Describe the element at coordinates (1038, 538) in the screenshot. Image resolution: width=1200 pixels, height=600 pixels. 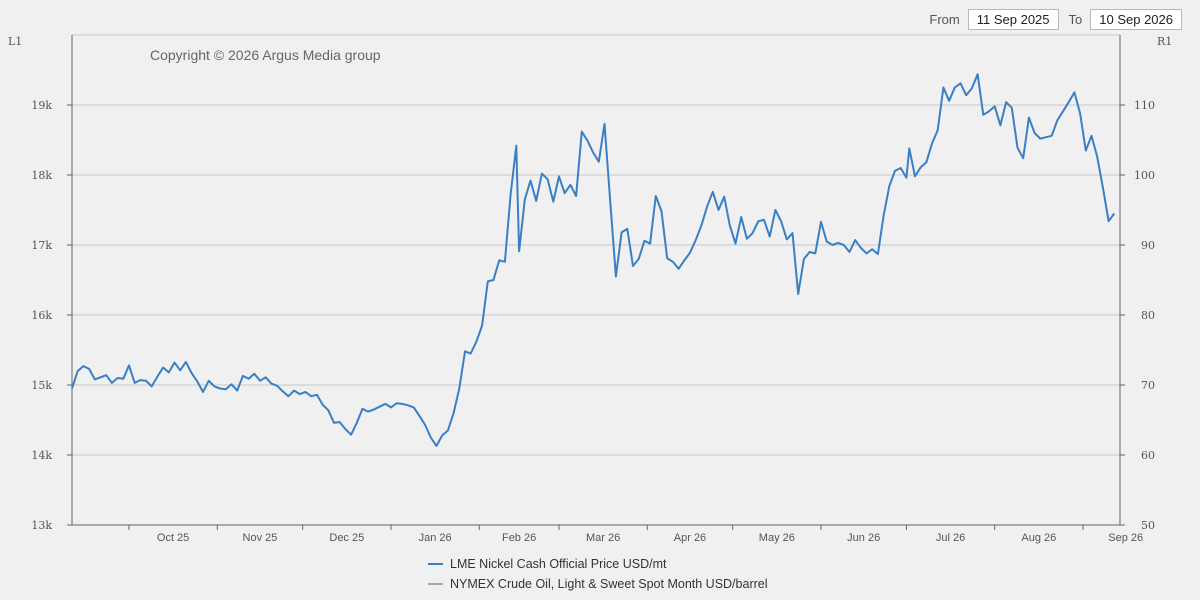
I see `x-tick-label: Aug 26` at that location.